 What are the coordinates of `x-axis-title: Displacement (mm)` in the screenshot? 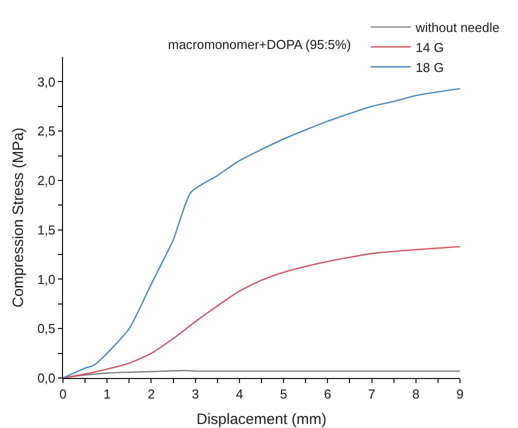 It's located at (261, 419).